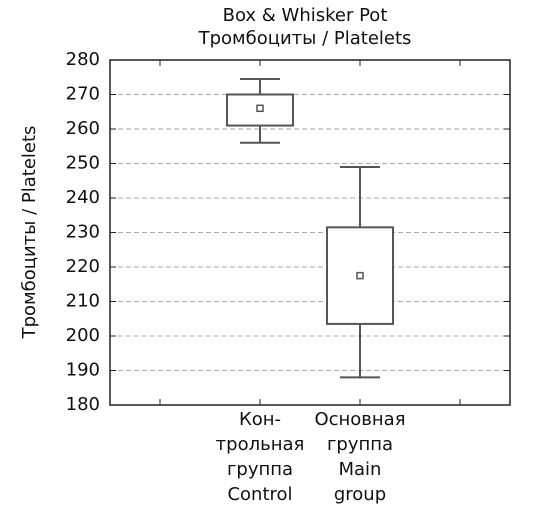 The width and height of the screenshot is (535, 515). I want to click on y-tick-label: 220, so click(83, 266).